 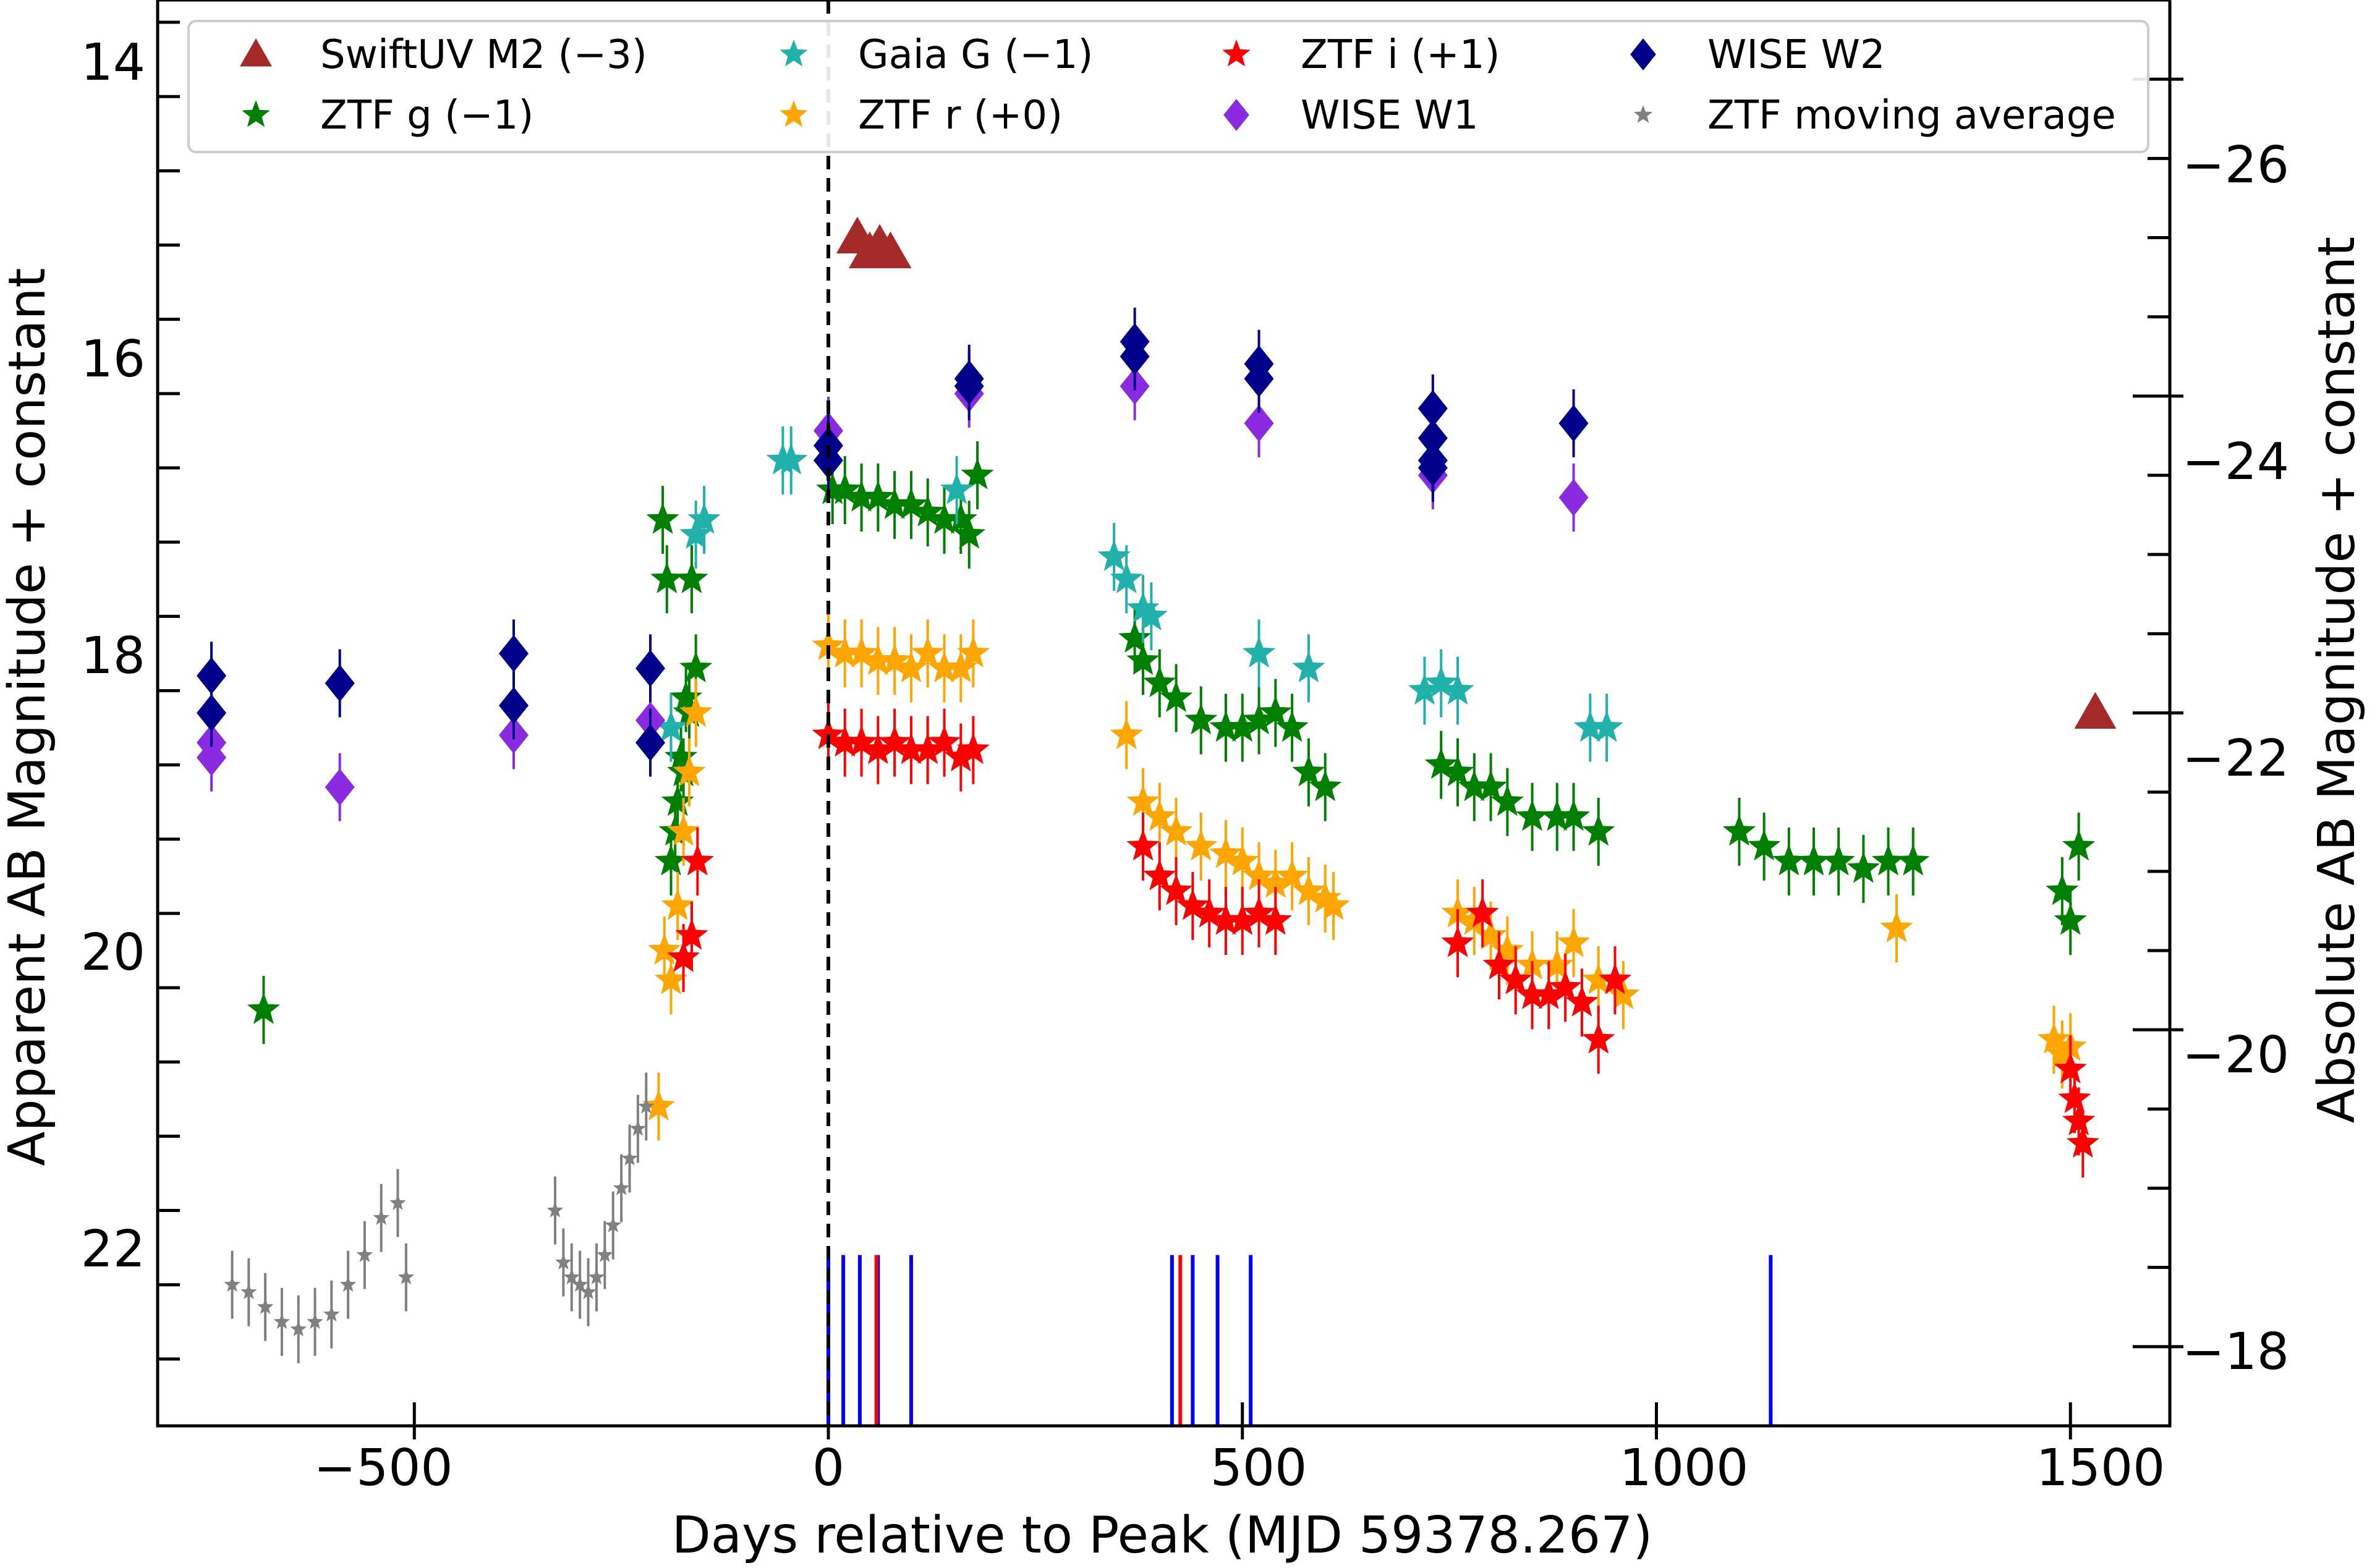 What do you see at coordinates (828, 1468) in the screenshot?
I see `x-tick-label: 0` at bounding box center [828, 1468].